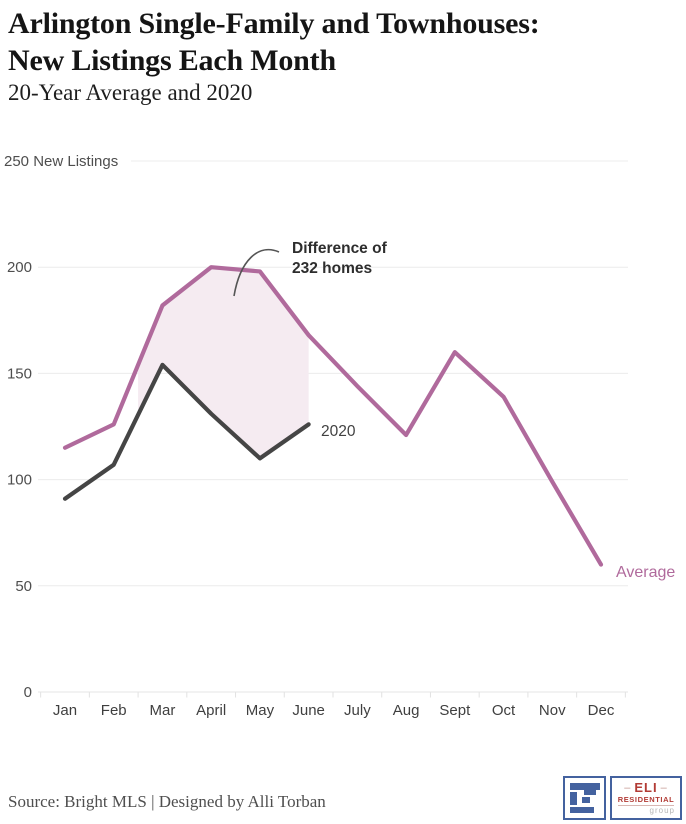 The height and width of the screenshot is (824, 686). I want to click on chart-subtitle: 20-Year Average and 2020, so click(130, 92).